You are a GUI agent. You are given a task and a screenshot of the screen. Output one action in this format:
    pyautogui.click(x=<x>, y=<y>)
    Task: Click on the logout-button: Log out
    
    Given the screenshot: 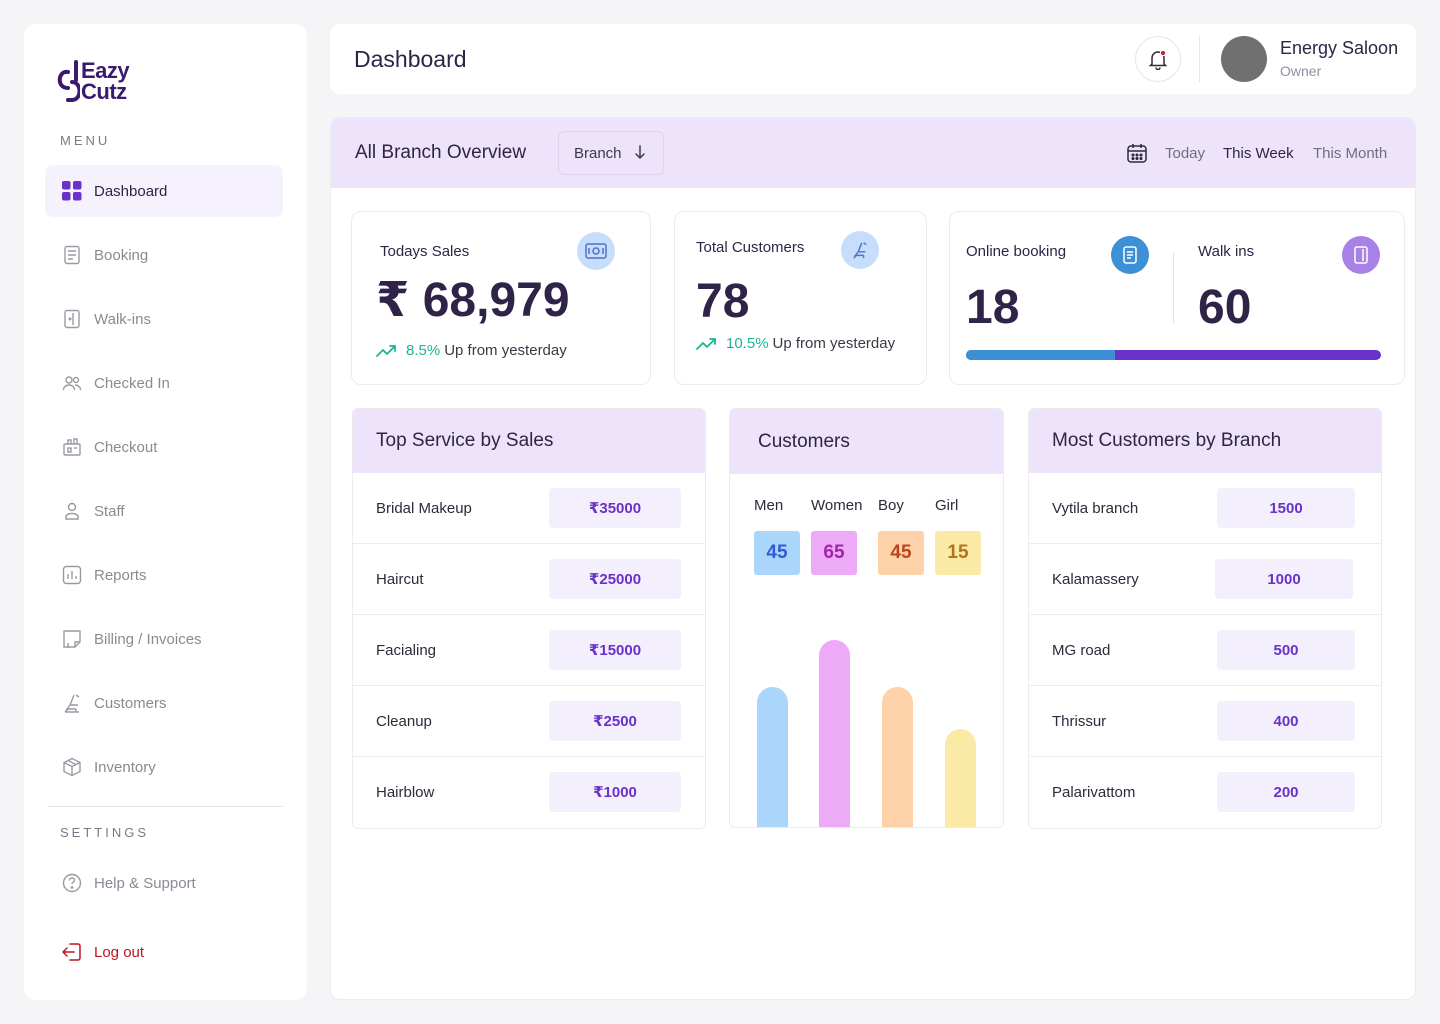 What is the action you would take?
    pyautogui.click(x=164, y=952)
    